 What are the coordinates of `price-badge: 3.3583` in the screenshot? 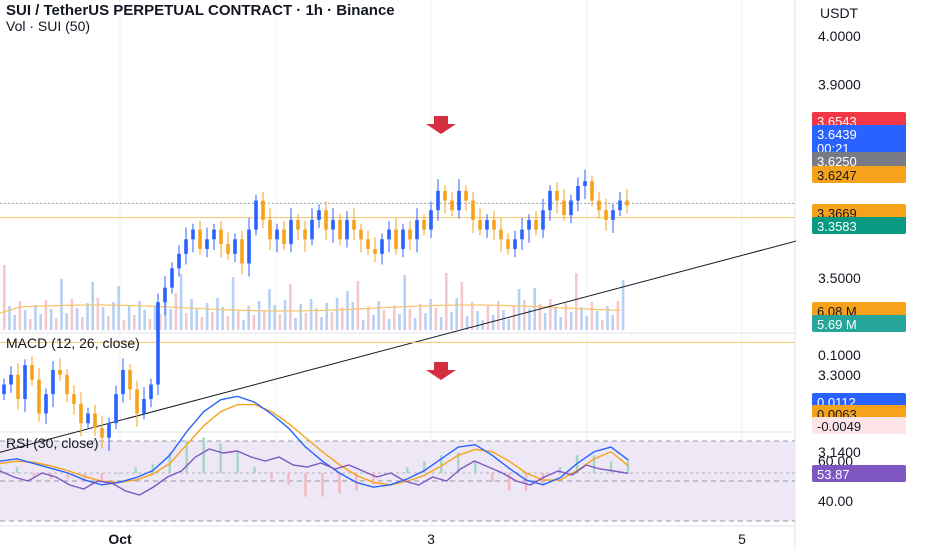 It's located at (837, 226).